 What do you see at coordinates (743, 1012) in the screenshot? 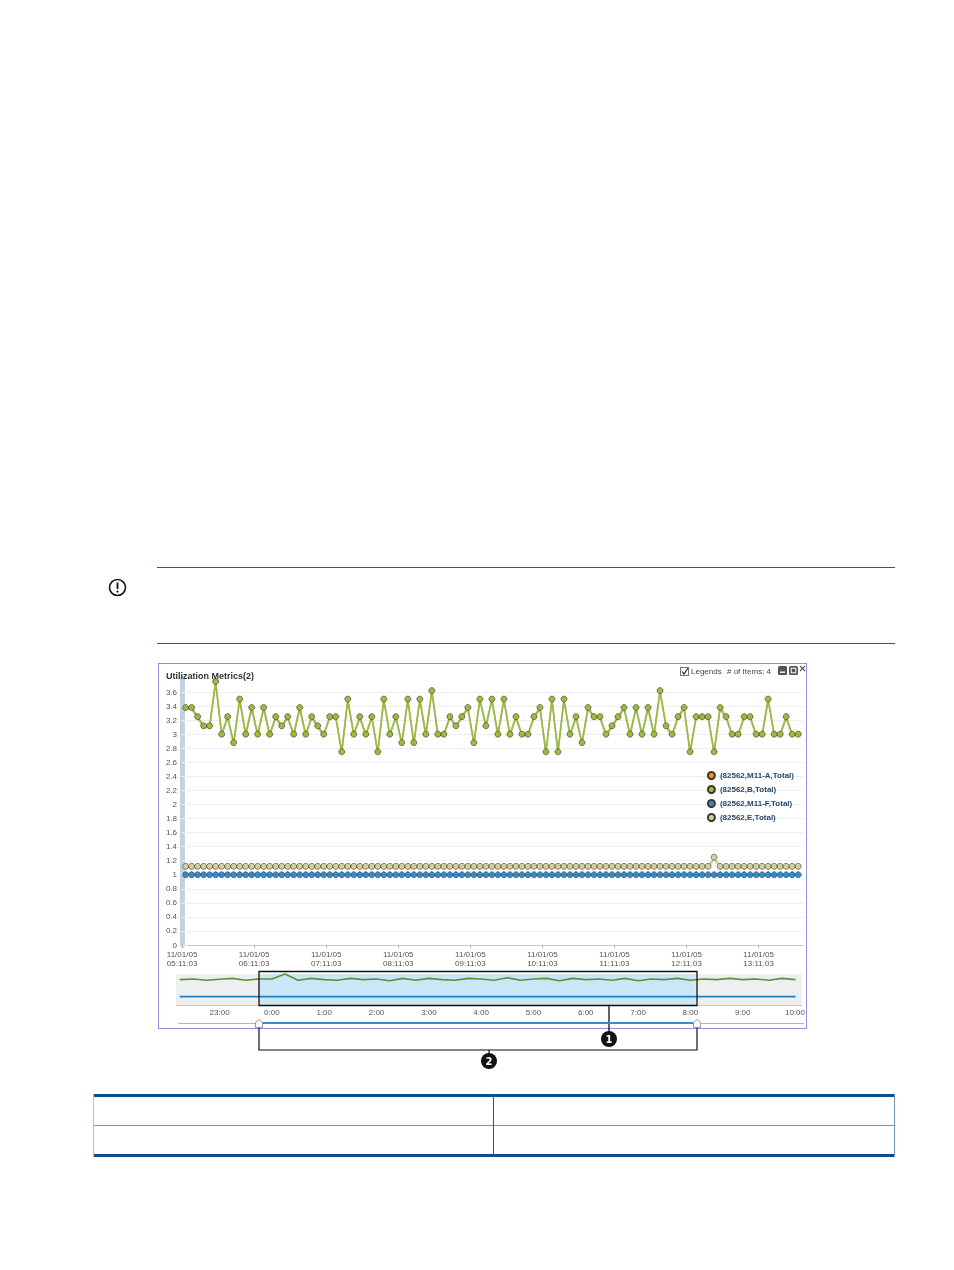
I see `x-tick-label: 9:00` at bounding box center [743, 1012].